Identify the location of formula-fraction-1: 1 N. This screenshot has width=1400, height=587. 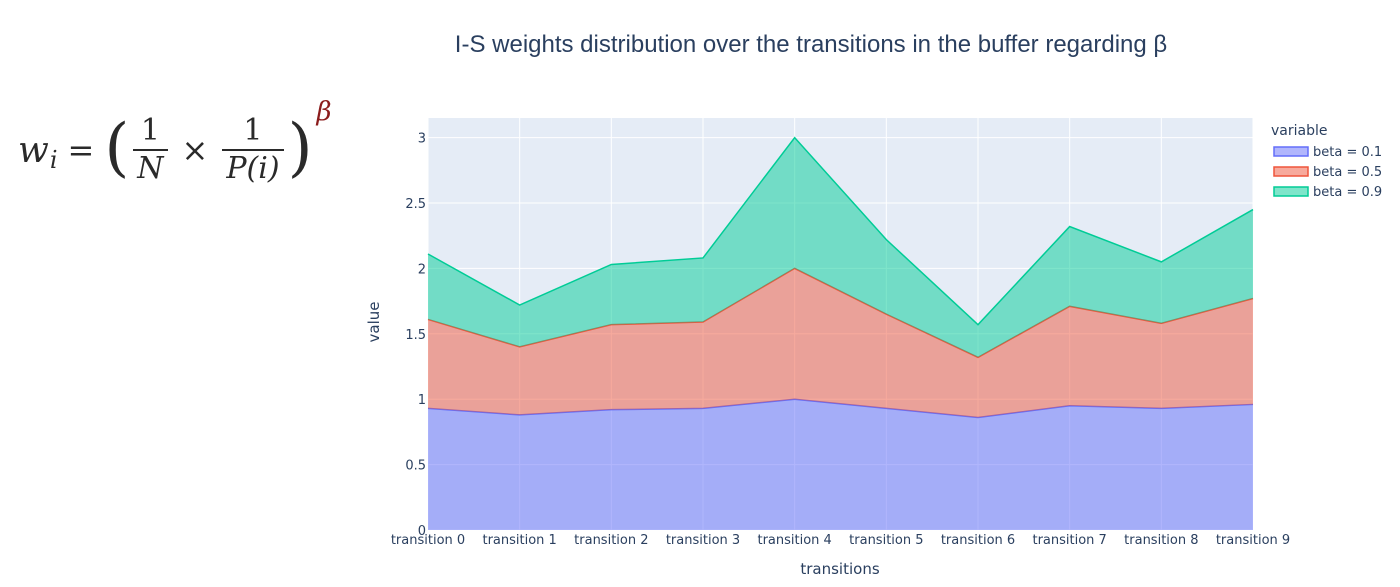
(150, 149).